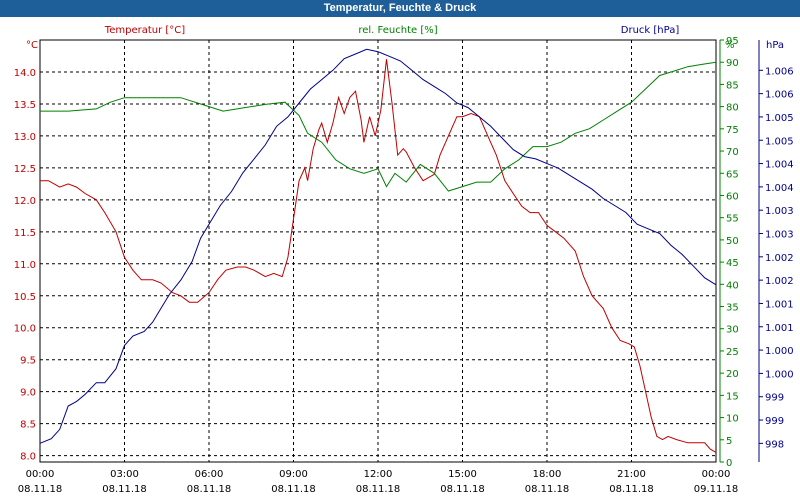 This screenshot has height=500, width=800. I want to click on humidity-tick-label: 70, so click(732, 152).